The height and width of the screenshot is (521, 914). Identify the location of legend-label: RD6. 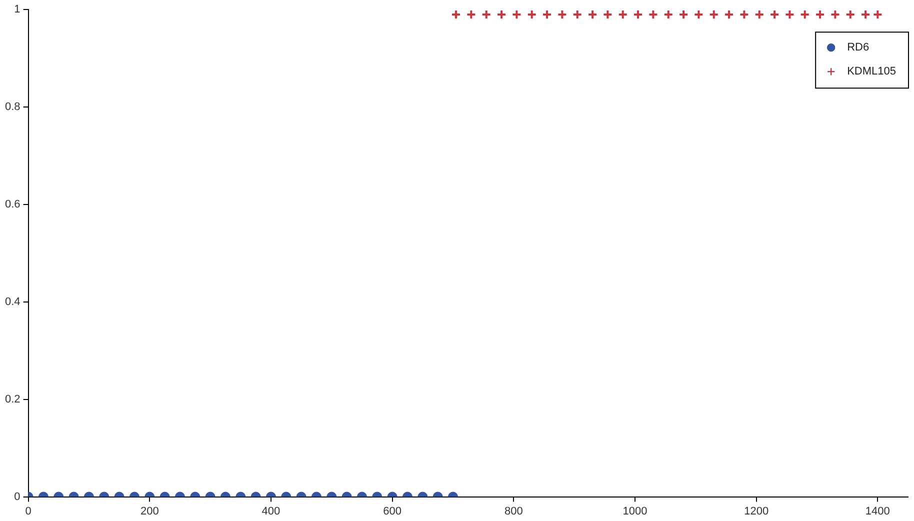
(858, 48).